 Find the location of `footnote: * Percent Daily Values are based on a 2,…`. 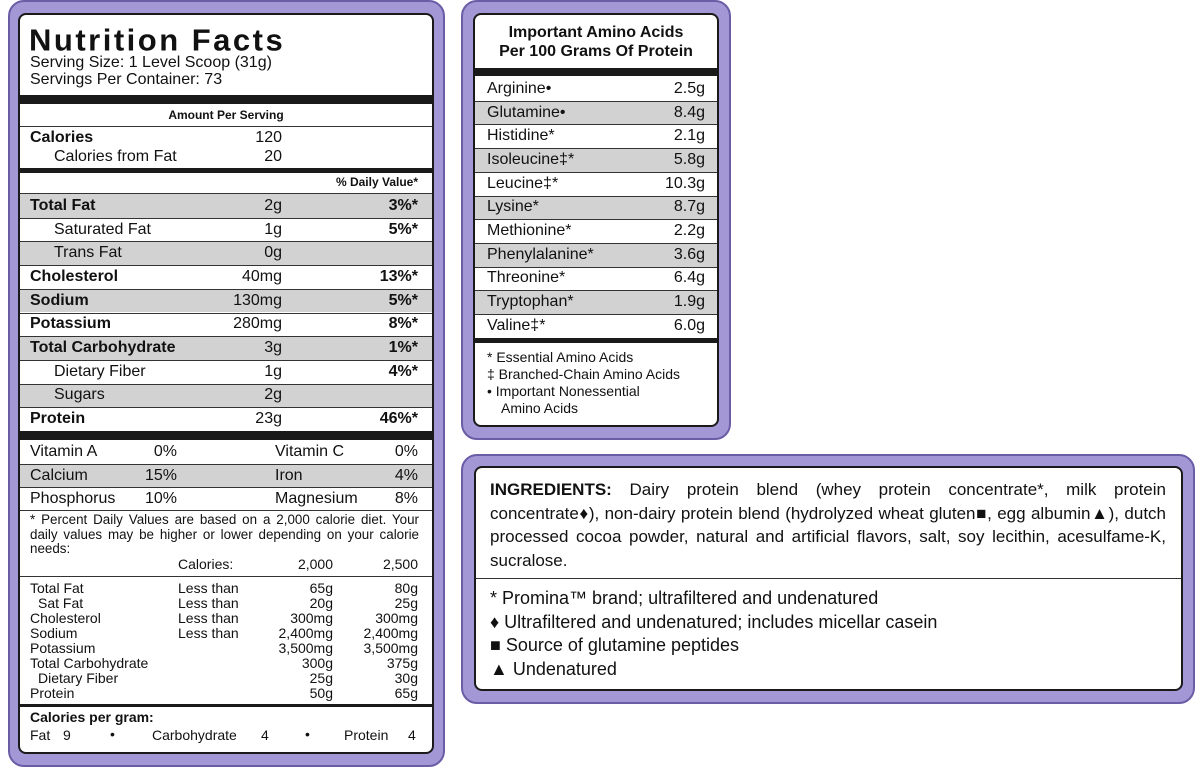

footnote: * Percent Daily Values are based on a 2,… is located at coordinates (224, 534).